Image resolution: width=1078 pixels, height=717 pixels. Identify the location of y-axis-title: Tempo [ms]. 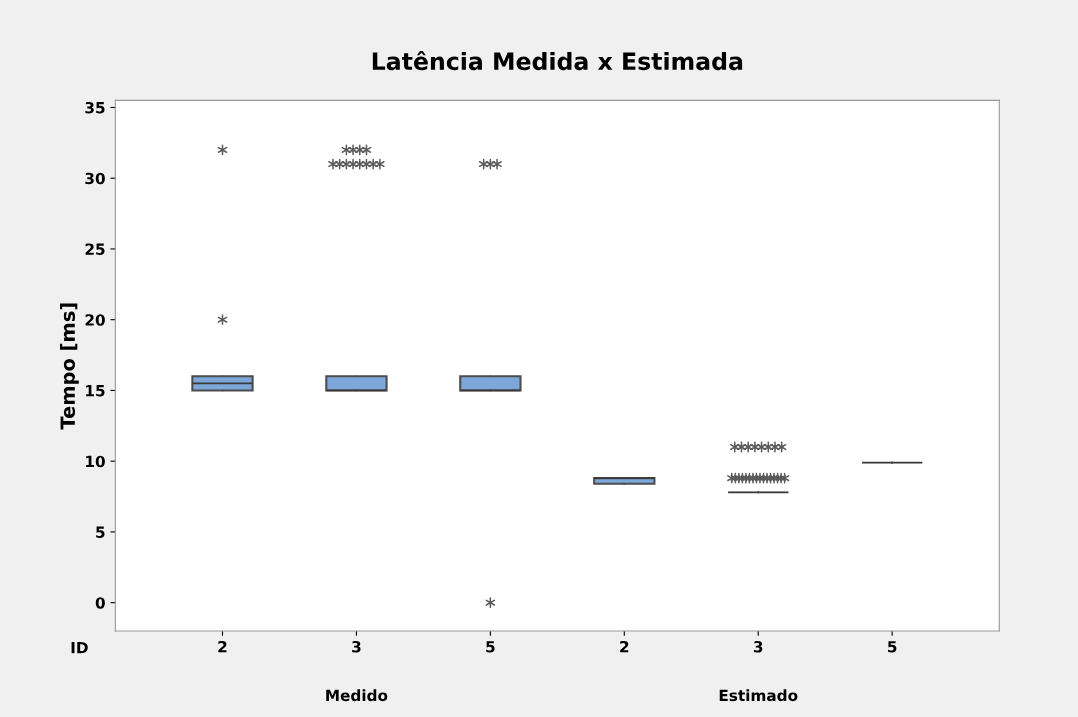
(69, 366).